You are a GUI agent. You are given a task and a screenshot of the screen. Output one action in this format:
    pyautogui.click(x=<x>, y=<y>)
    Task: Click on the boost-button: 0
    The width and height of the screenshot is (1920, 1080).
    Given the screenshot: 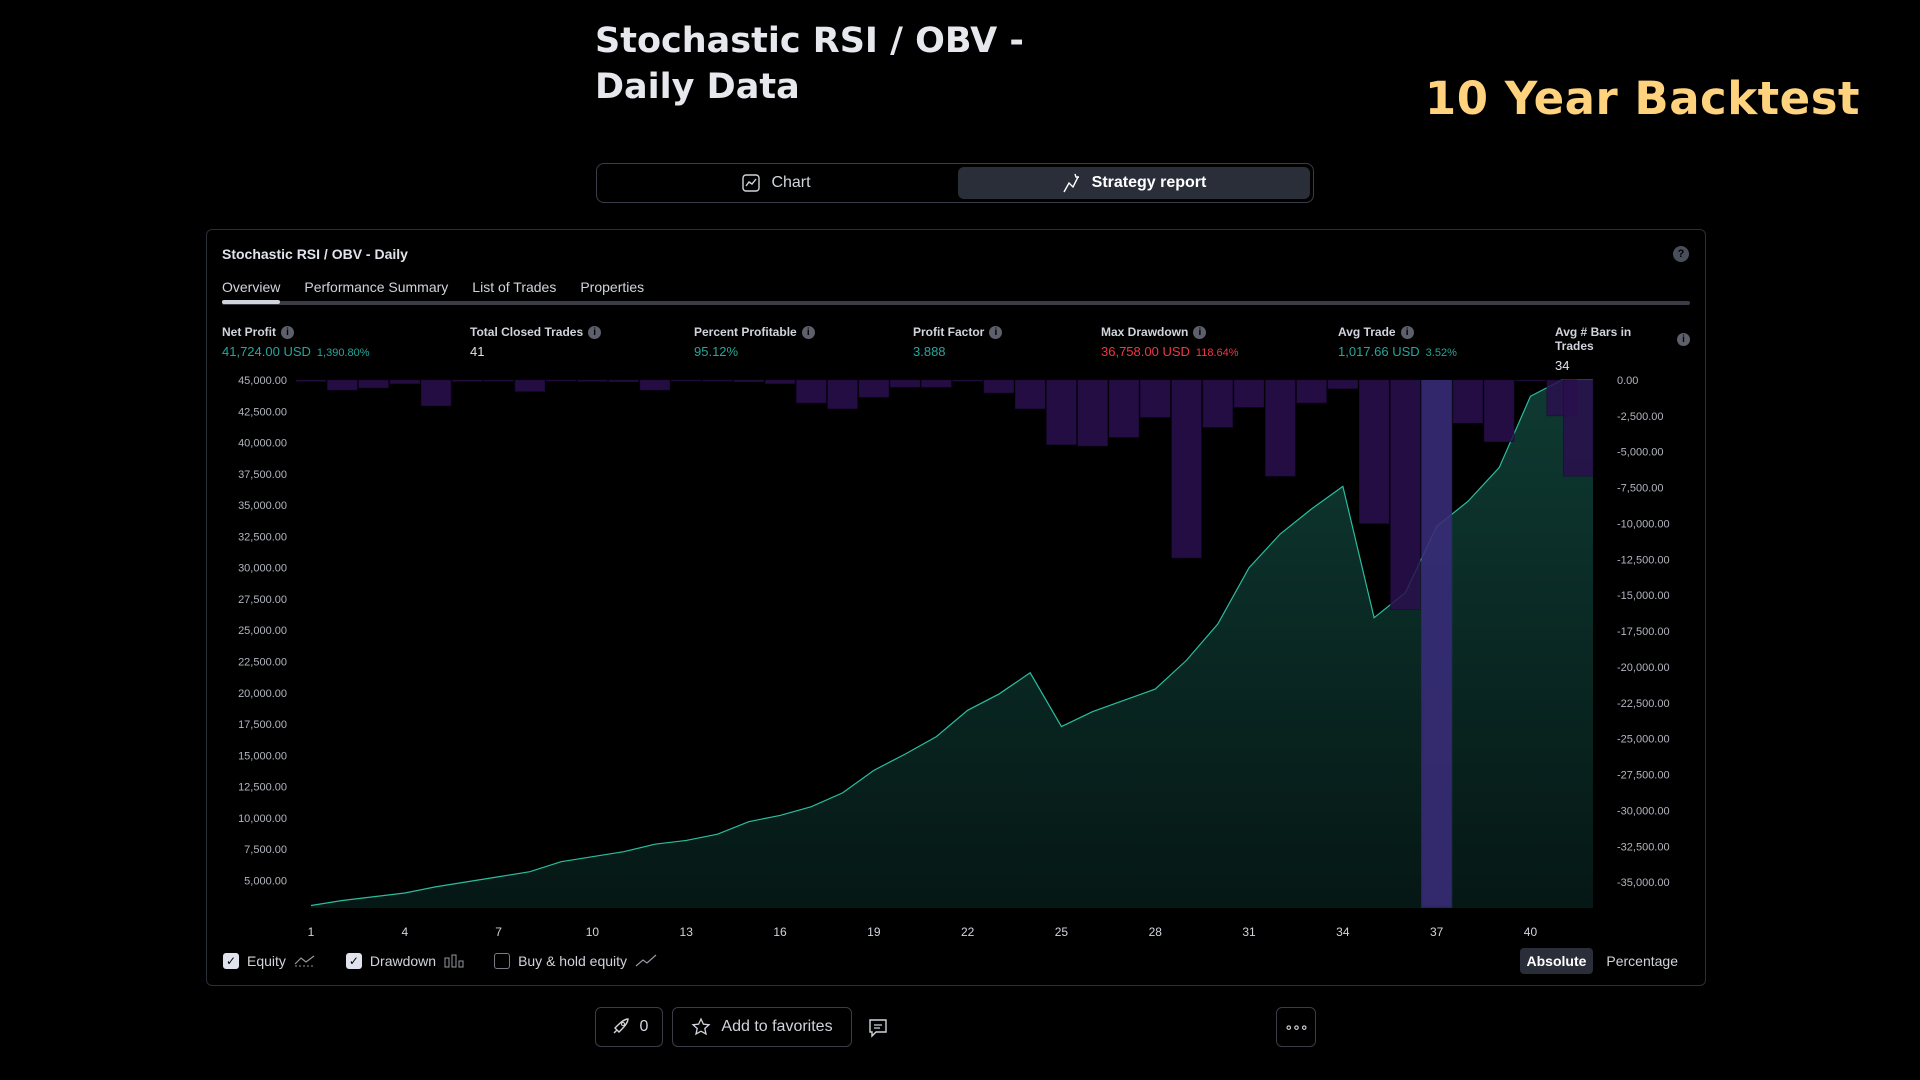 What is the action you would take?
    pyautogui.click(x=629, y=1027)
    